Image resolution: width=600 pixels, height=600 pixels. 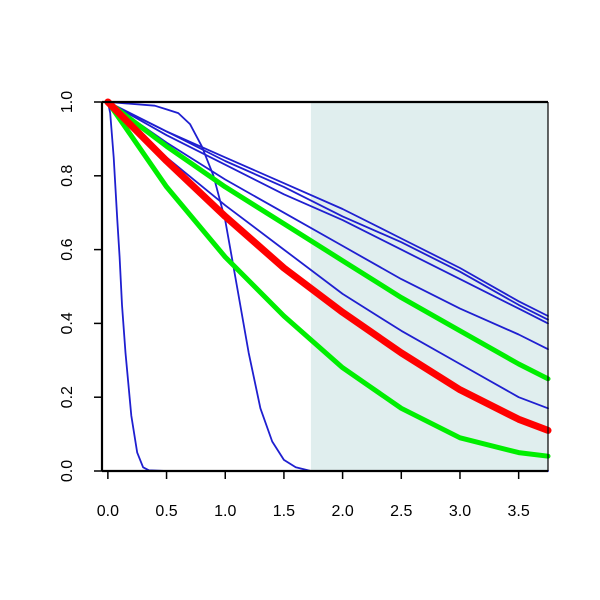 I want to click on y-tick-label: 1.0, so click(x=67, y=102).